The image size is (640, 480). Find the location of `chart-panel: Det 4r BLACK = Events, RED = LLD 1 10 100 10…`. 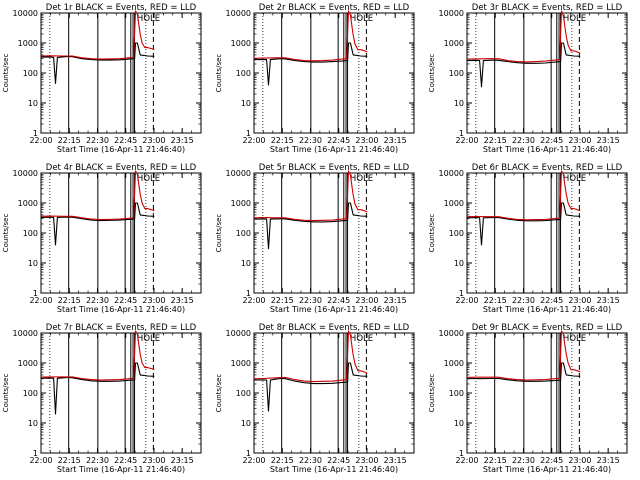

chart-panel: Det 4r BLACK = Events, RED = LLD 1 10 100 10… is located at coordinates (102, 238).